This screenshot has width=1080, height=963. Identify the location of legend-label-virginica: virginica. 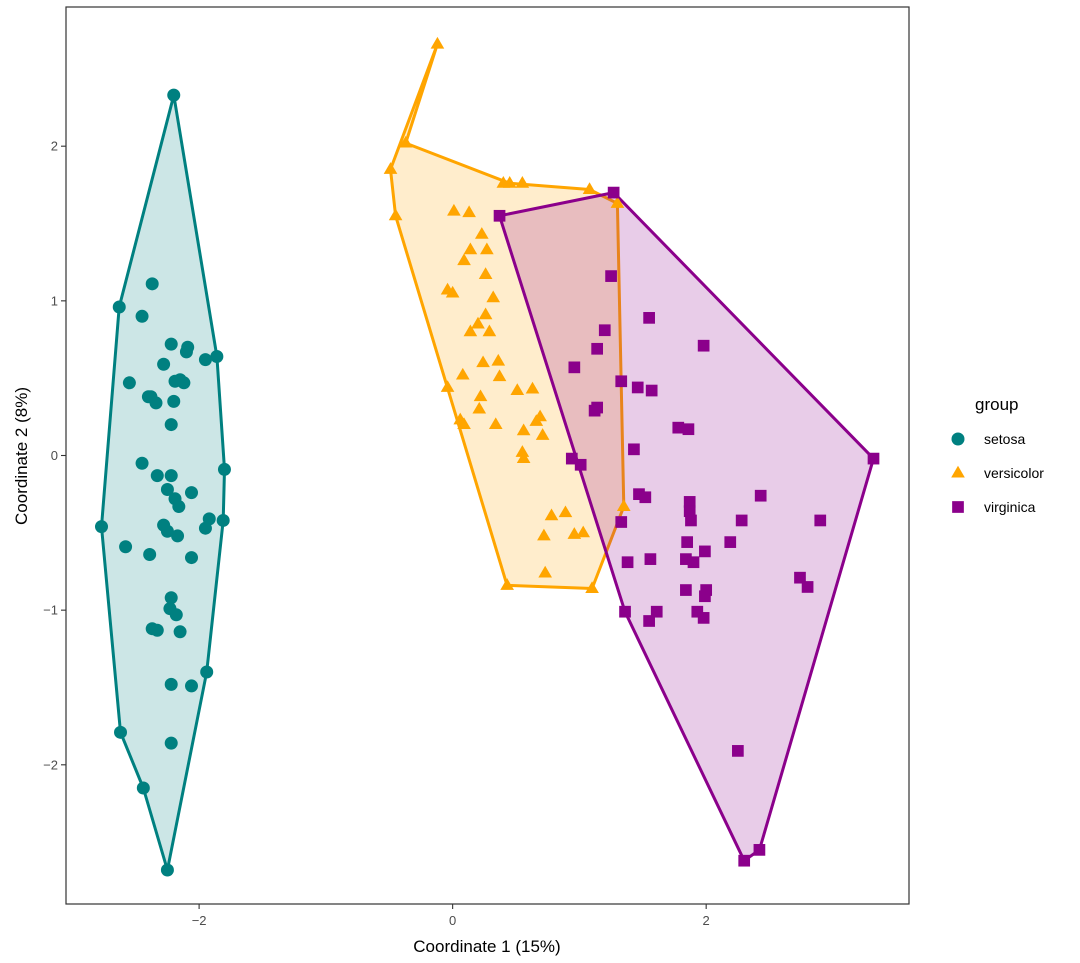
(1010, 507).